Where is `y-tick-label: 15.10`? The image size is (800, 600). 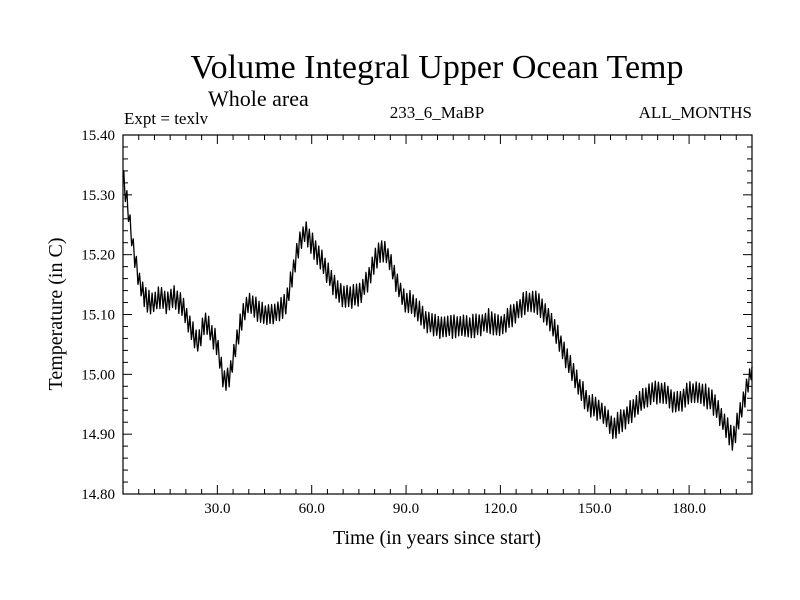
y-tick-label: 15.10 is located at coordinates (98, 316).